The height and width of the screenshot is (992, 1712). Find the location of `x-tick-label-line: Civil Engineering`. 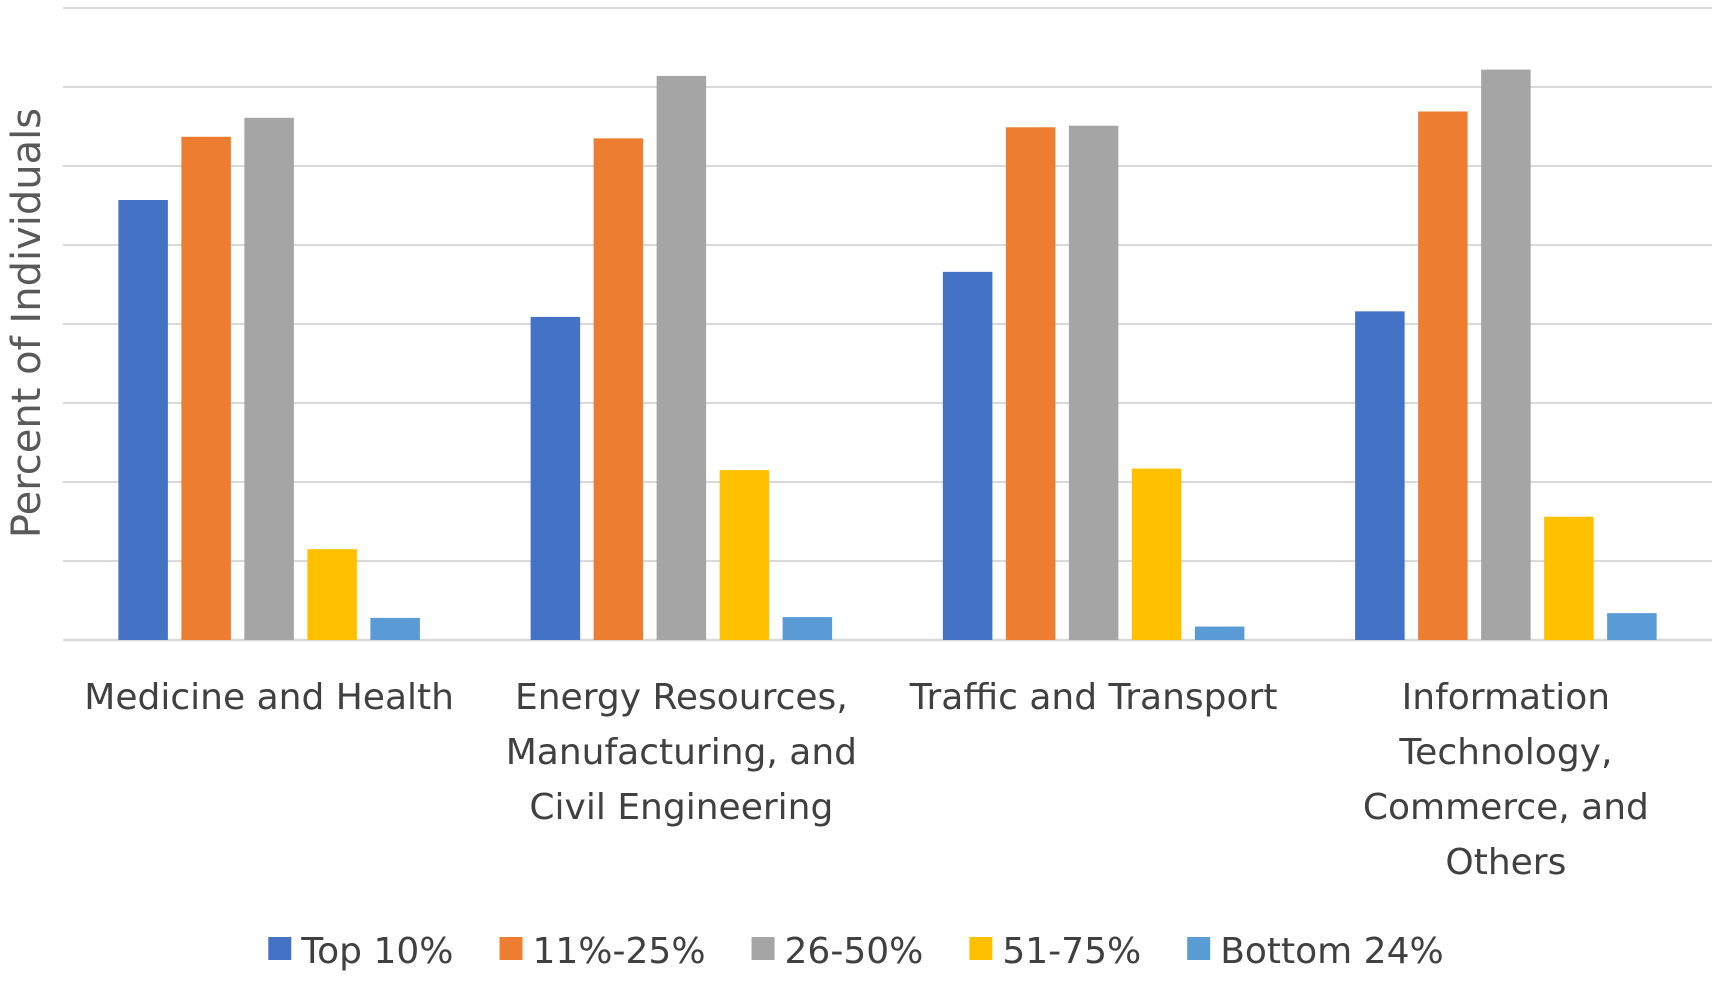

x-tick-label-line: Civil Engineering is located at coordinates (681, 807).